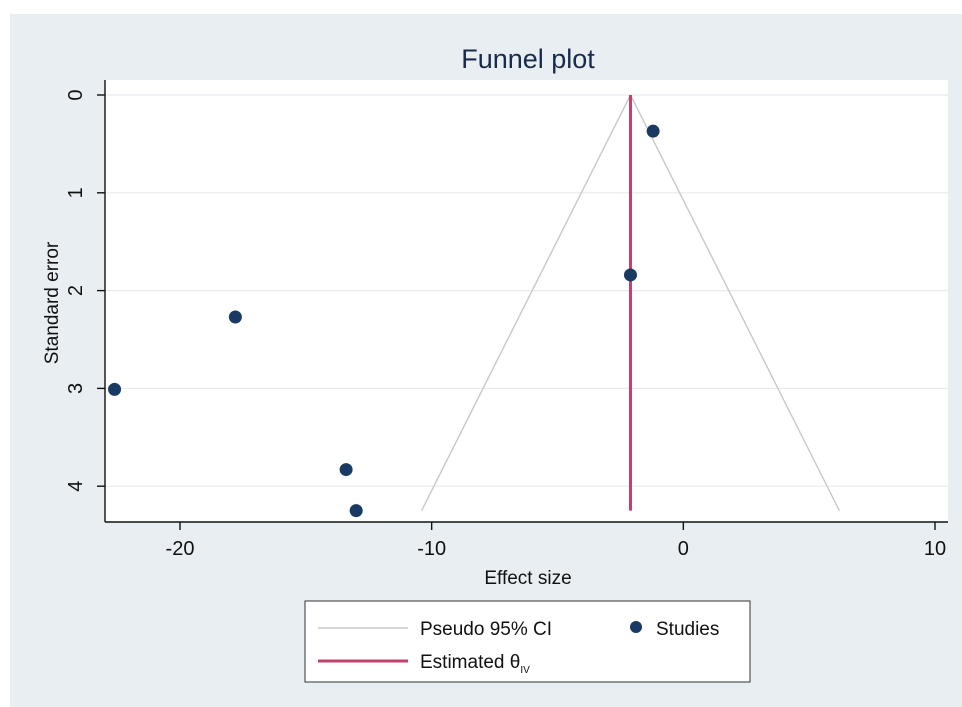 This screenshot has height=707, width=962. What do you see at coordinates (683, 549) in the screenshot?
I see `x-tick-label: 0` at bounding box center [683, 549].